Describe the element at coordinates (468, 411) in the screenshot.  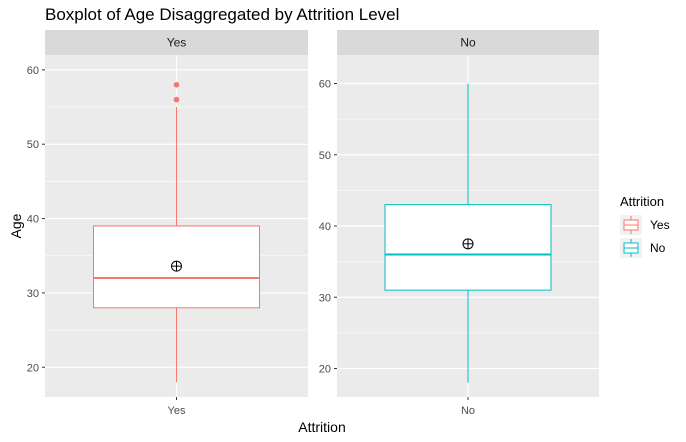
I see `x-tick-label: No` at that location.